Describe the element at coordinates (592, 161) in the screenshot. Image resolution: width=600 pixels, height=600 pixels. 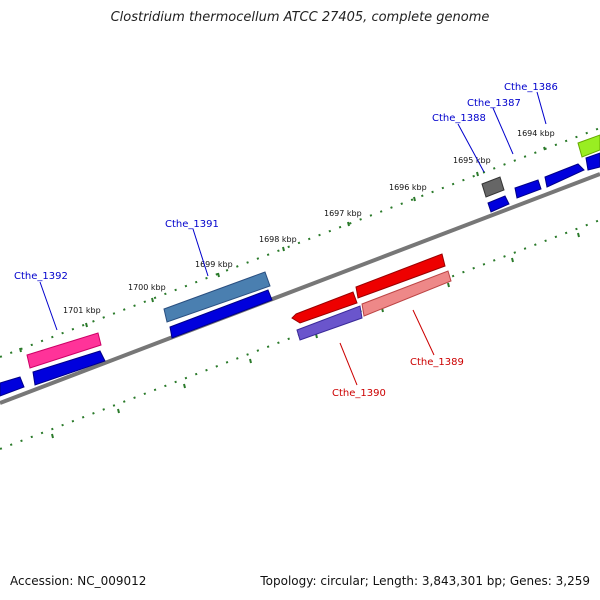
I see `gene-right-edge` at that location.